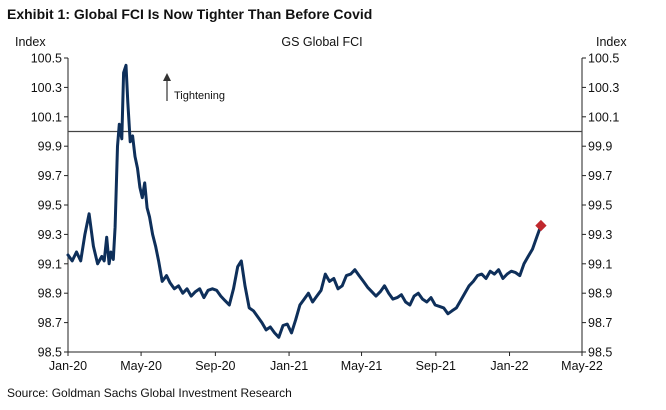 The height and width of the screenshot is (410, 666). Describe the element at coordinates (50, 176) in the screenshot. I see `y-tick-label-left: 99.7` at that location.